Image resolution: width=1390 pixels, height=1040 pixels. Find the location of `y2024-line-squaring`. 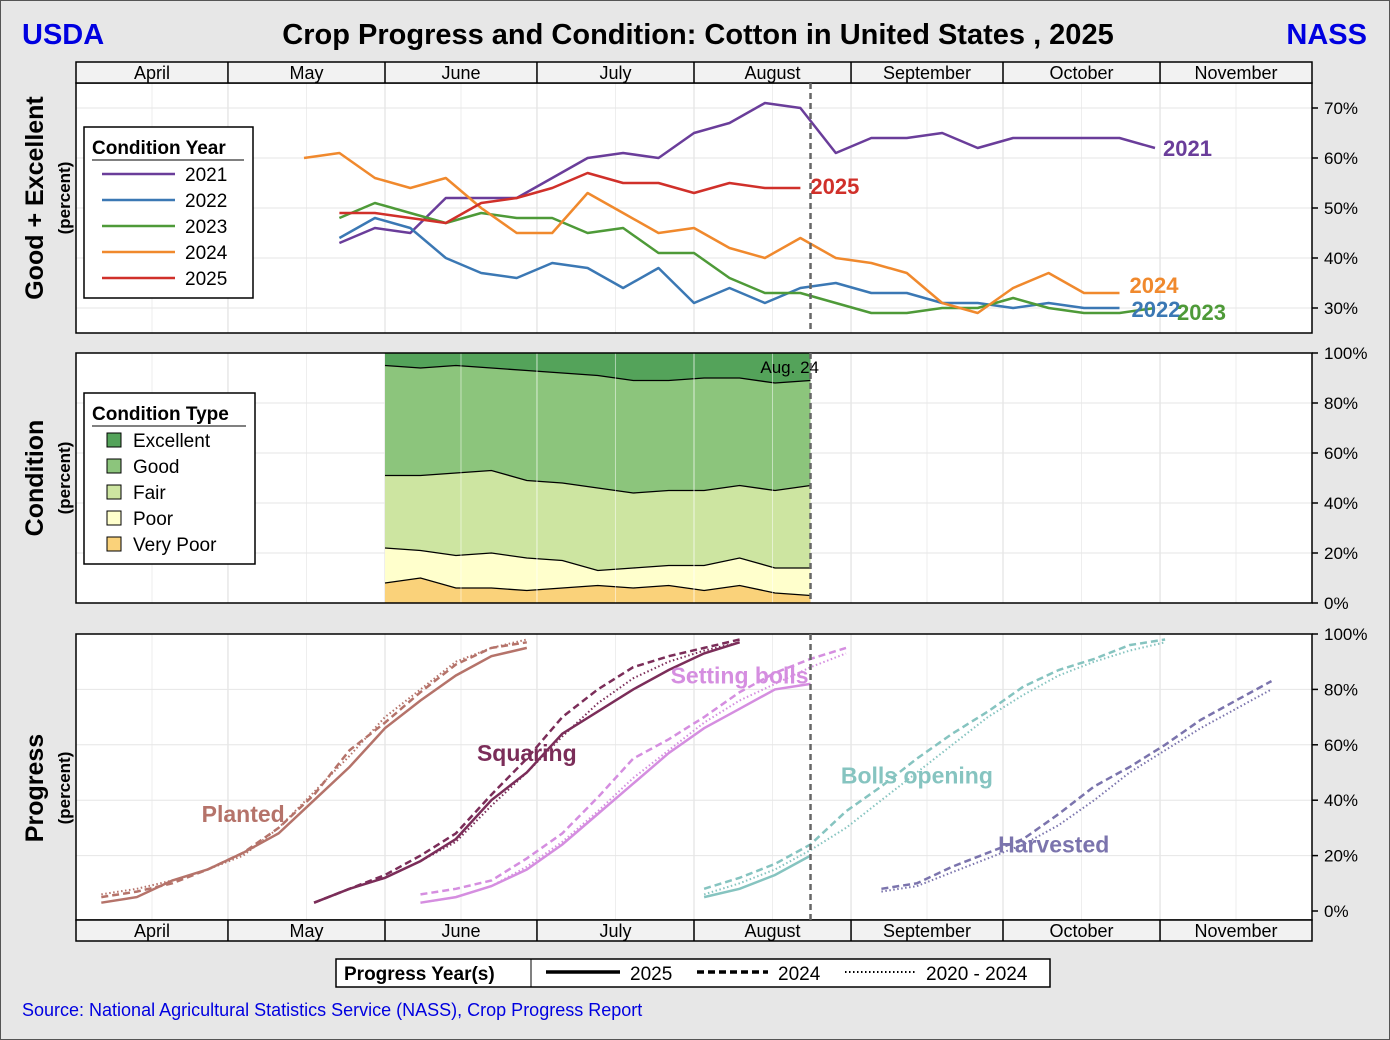

y2024-line-squaring is located at coordinates (526, 771).